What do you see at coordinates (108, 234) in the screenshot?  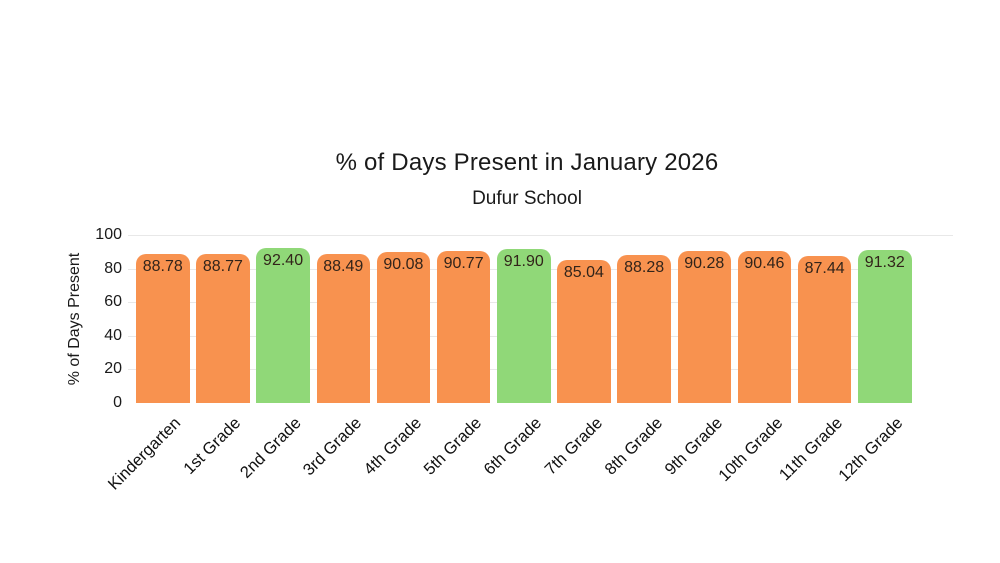 I see `y-tick-label-100: 100` at bounding box center [108, 234].